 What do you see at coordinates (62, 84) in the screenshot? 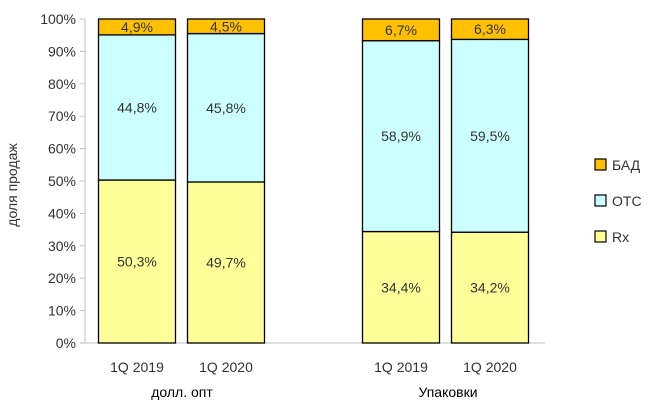
I see `y-tick-label: 80%` at bounding box center [62, 84].